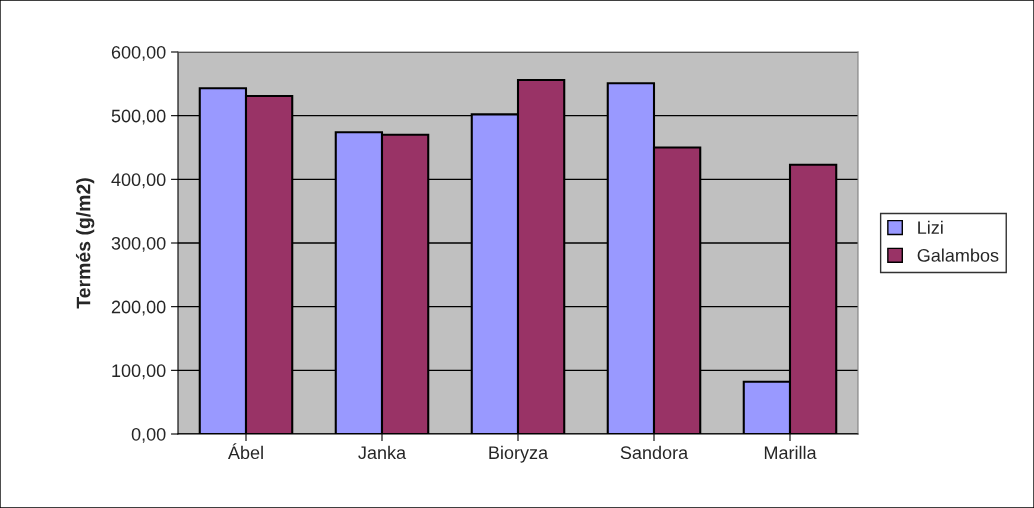  What do you see at coordinates (654, 452) in the screenshot?
I see `x-tick-label: Sandora` at bounding box center [654, 452].